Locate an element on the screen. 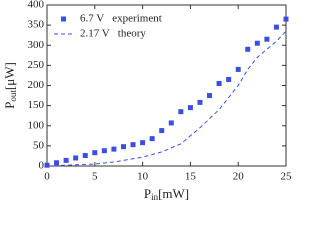  y-tick-label: 300 is located at coordinates (36, 45).